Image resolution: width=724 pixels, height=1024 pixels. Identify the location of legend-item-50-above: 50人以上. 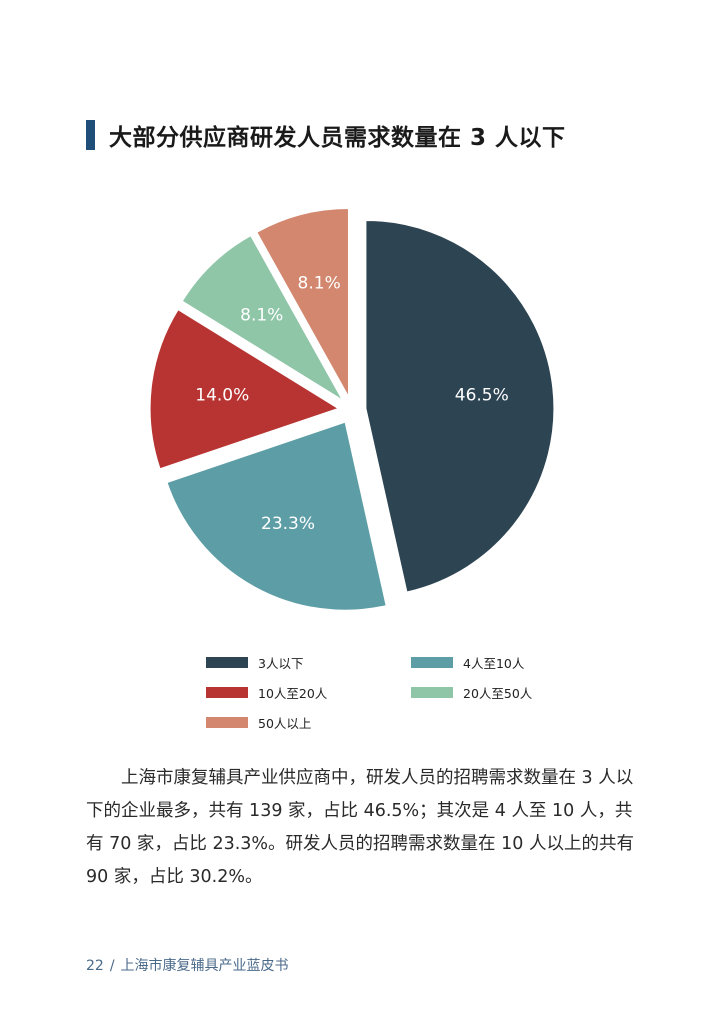
(308, 722).